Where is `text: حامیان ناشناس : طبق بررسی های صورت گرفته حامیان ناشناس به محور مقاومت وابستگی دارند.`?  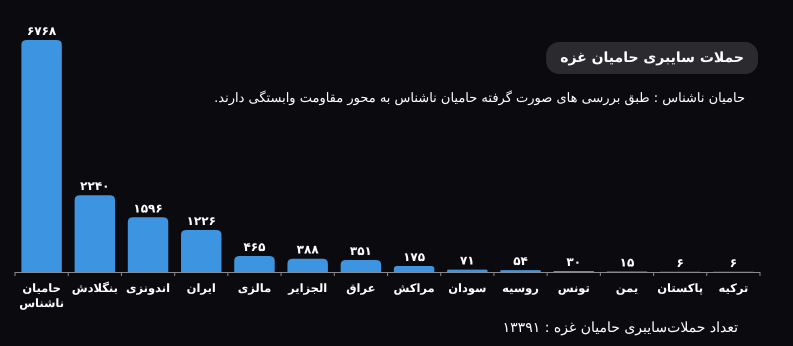 text: حامیان ناشناس : طبق بررسی های صورت گرفته حامیان ناشناس به محور مقاومت وابستگی دارند. is located at coordinates (479, 98).